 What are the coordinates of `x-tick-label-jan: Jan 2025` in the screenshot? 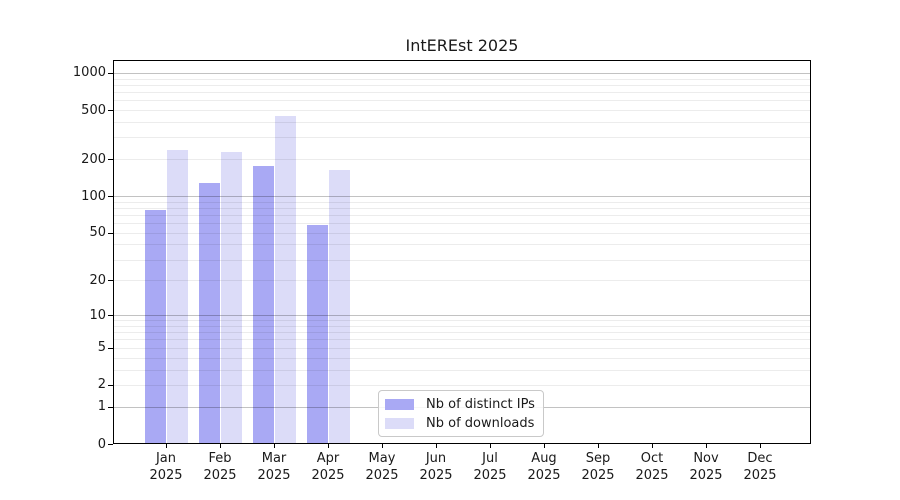 It's located at (166, 467).